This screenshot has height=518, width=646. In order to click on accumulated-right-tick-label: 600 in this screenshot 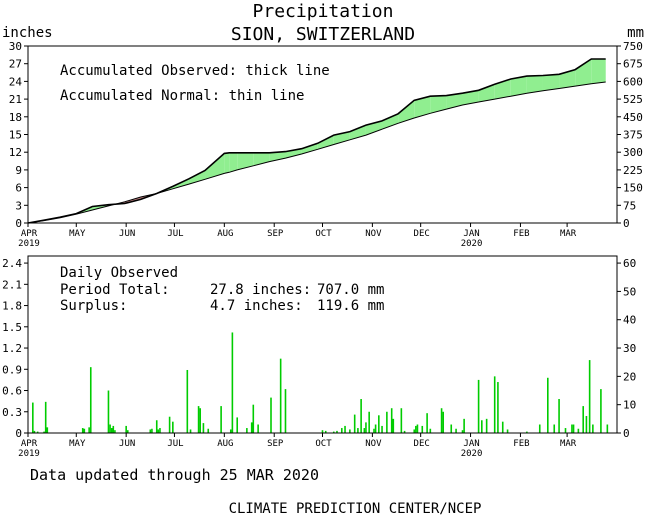, I will do `click(633, 81)`.